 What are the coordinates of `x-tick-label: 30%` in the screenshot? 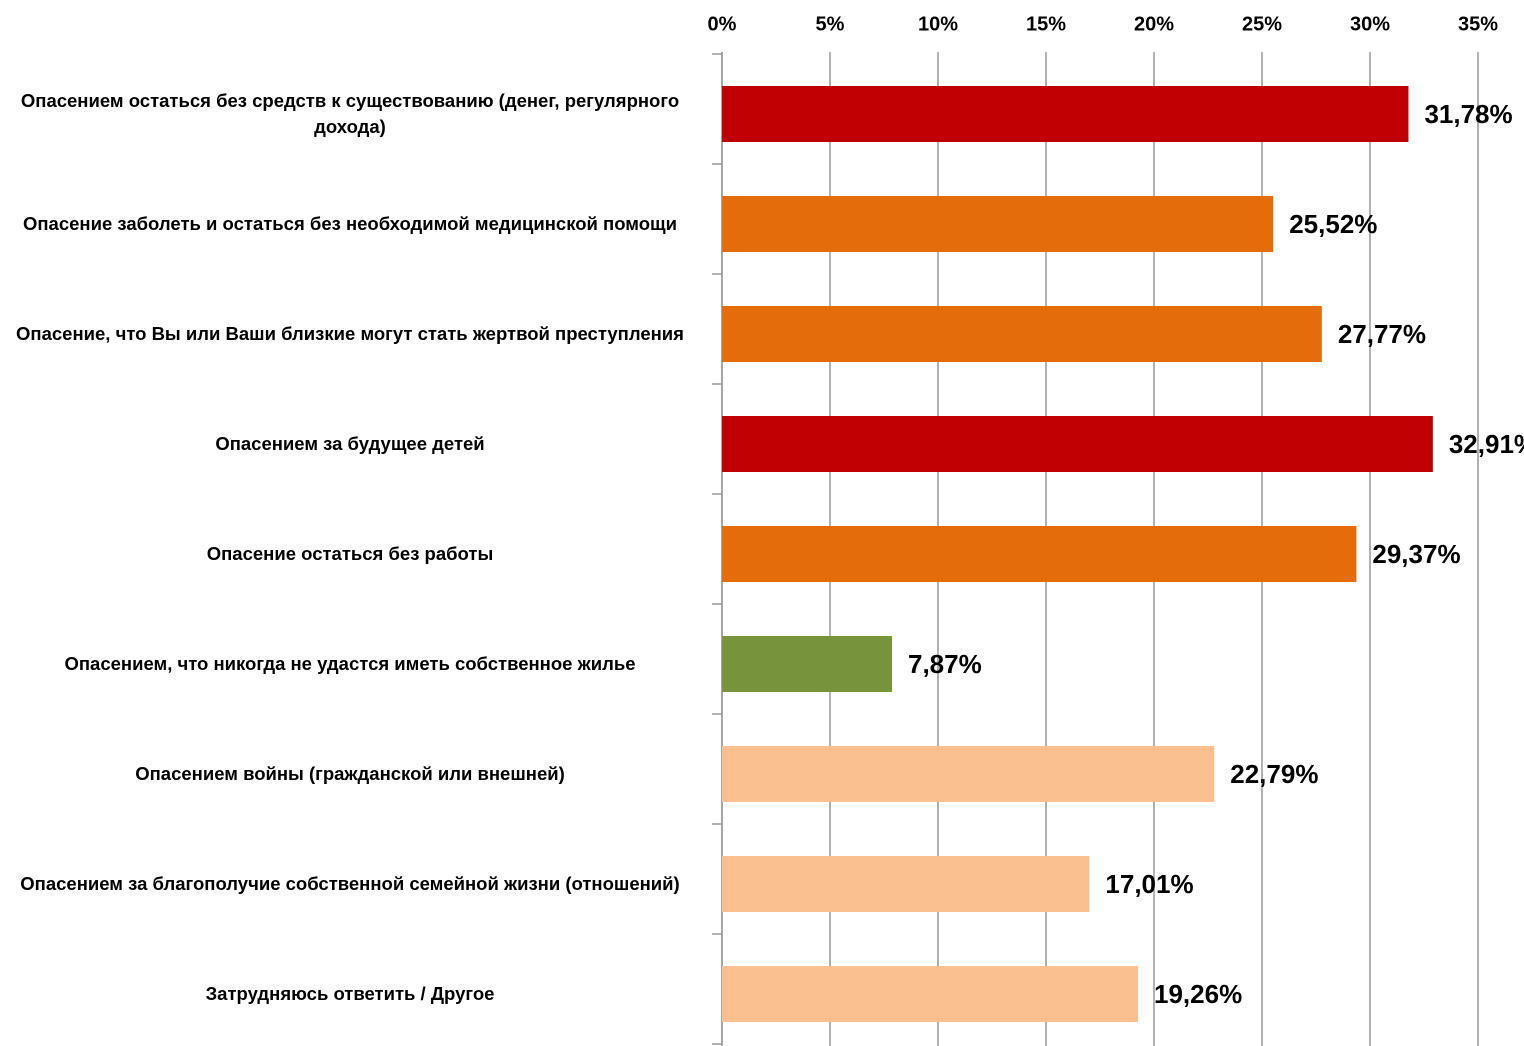 It's located at (1370, 24).